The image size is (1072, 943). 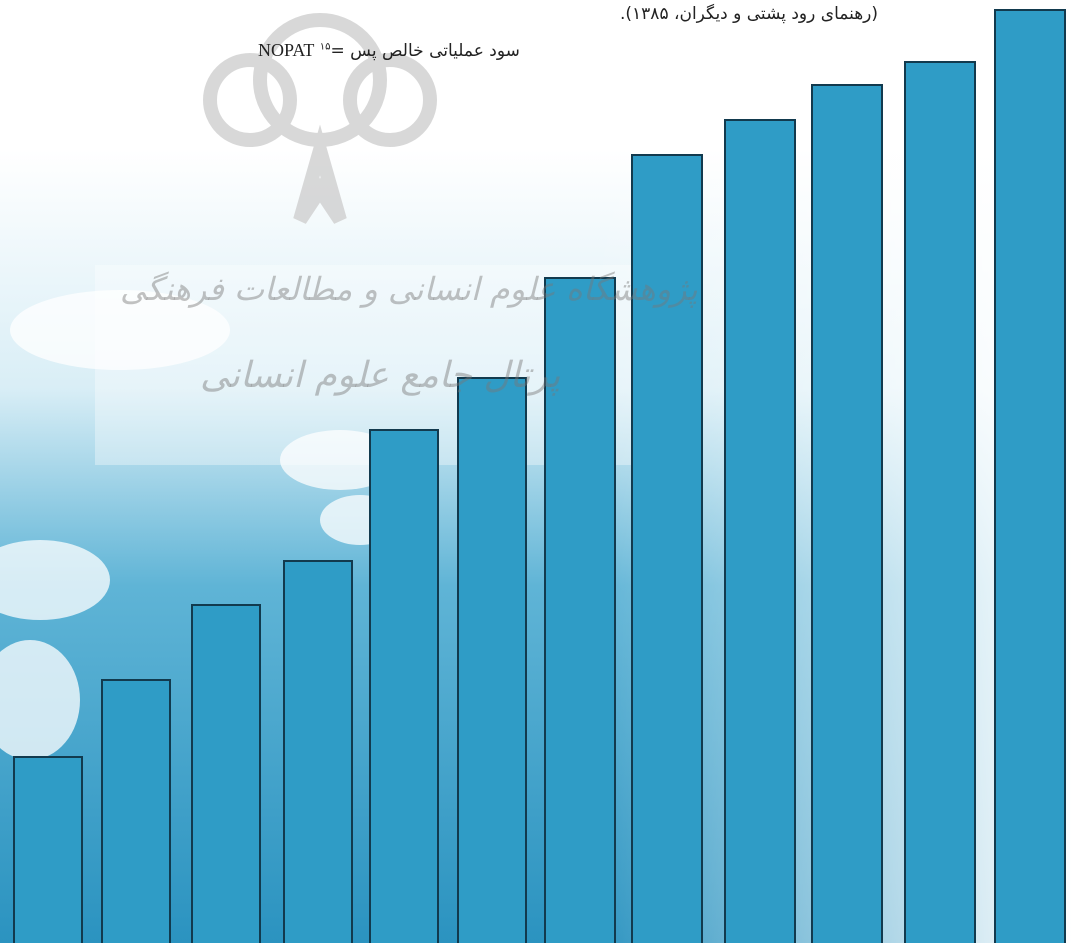 I want to click on logo-watermark, so click(x=320, y=118).